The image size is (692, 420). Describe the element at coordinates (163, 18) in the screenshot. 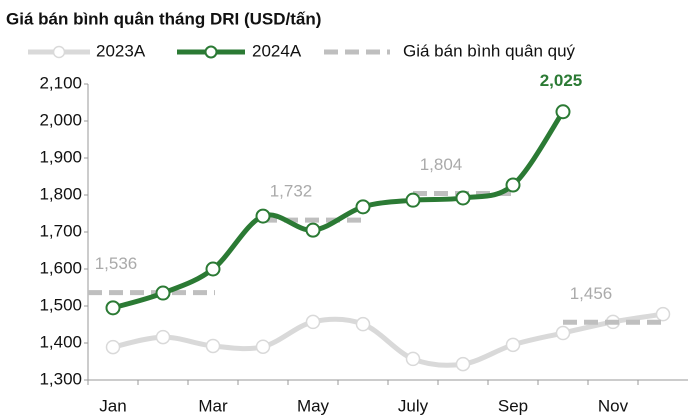

I see `chart-title: Giá bán bình quân tháng DRI (USD/tấn)` at that location.